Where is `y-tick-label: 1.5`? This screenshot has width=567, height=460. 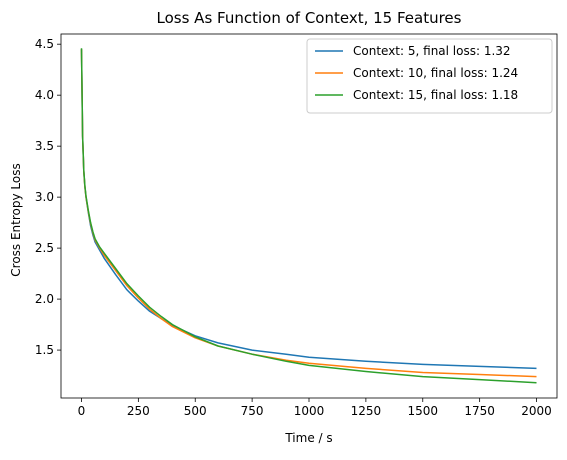
y-tick-label: 1.5 is located at coordinates (44, 350).